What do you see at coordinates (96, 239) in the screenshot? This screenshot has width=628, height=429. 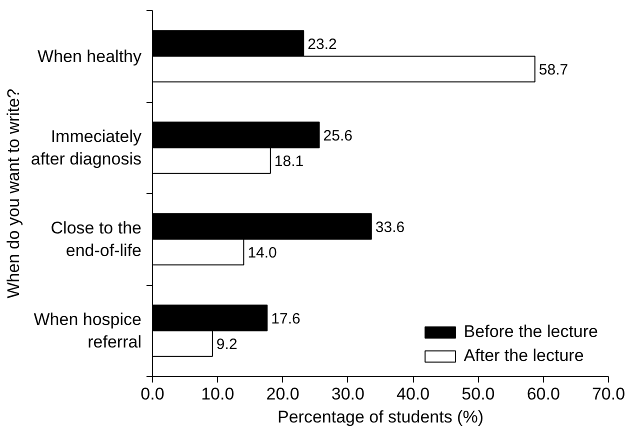 I see `y-tick-label: Close to the end-of-life` at bounding box center [96, 239].